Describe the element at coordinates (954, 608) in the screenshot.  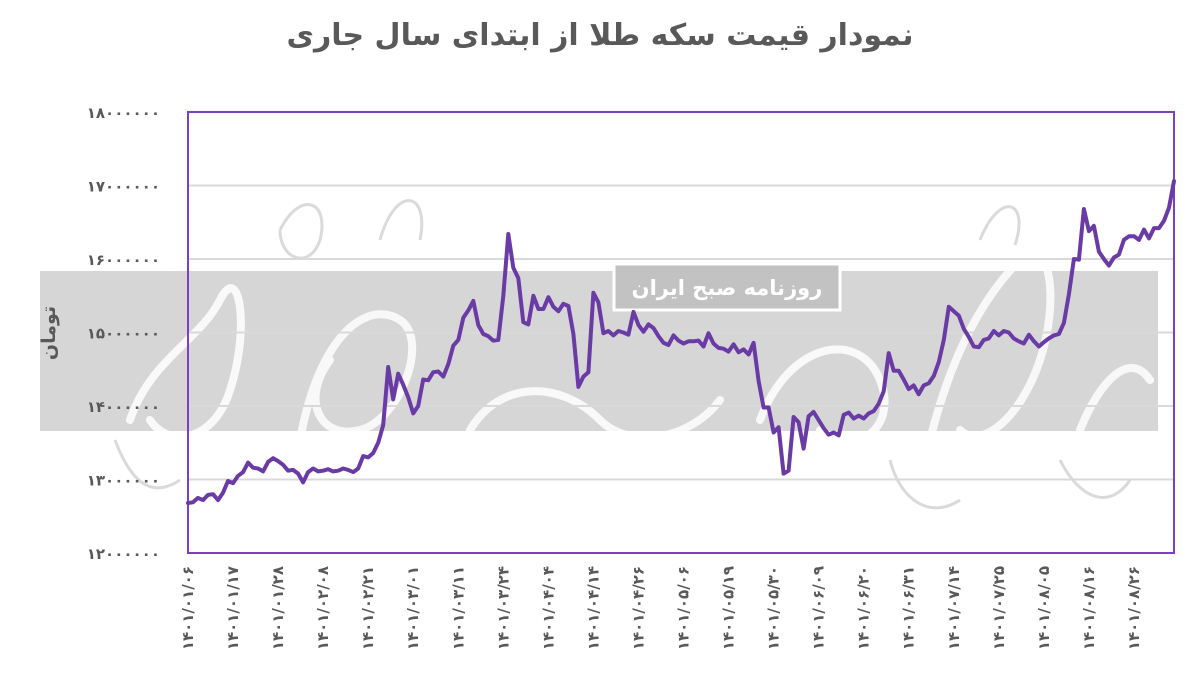
I see `x-tick-label: ۱۴۰۱/۰۷/۱۴` at that location.